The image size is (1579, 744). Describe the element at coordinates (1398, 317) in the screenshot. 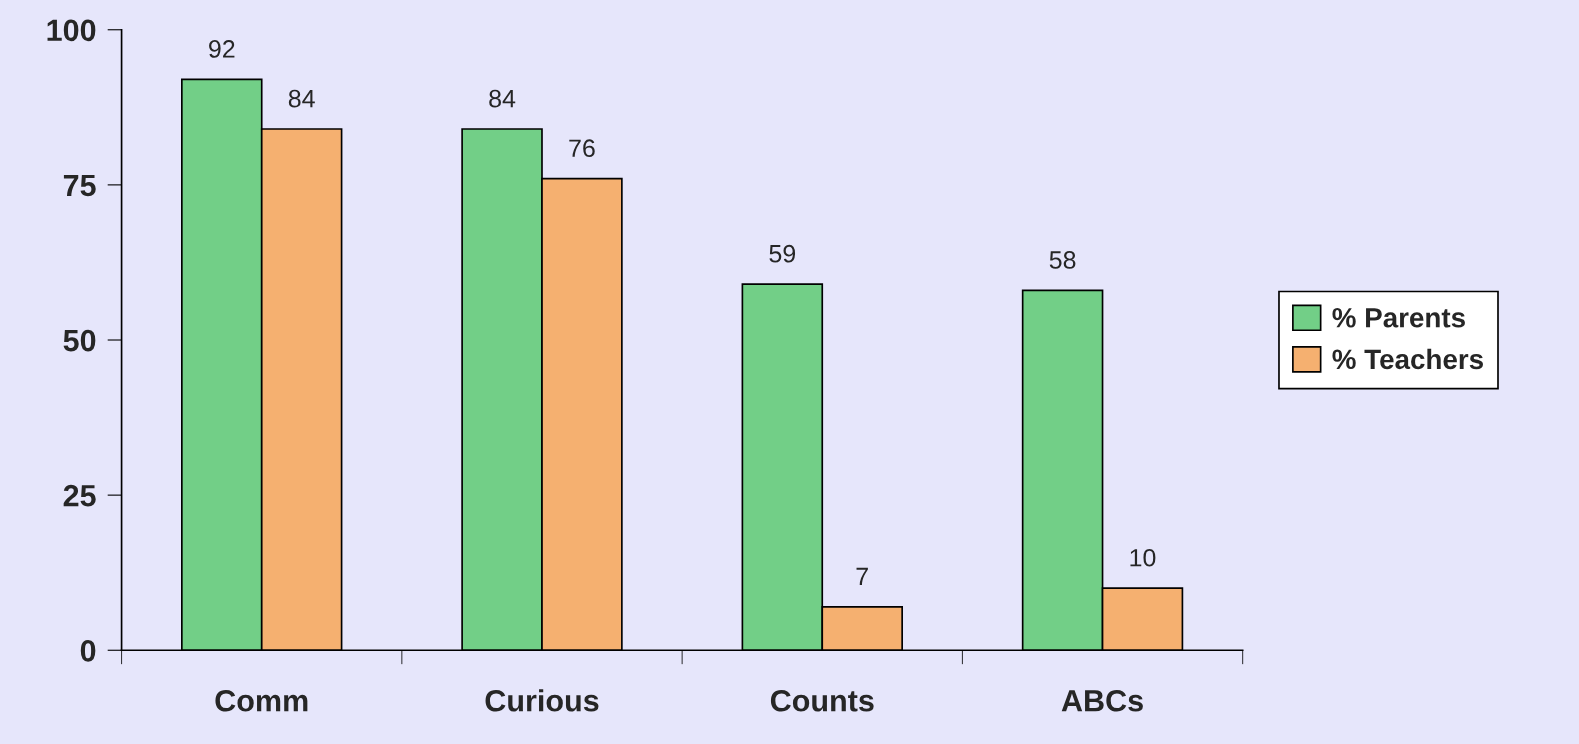

I see `legend-label: % Parents` at that location.